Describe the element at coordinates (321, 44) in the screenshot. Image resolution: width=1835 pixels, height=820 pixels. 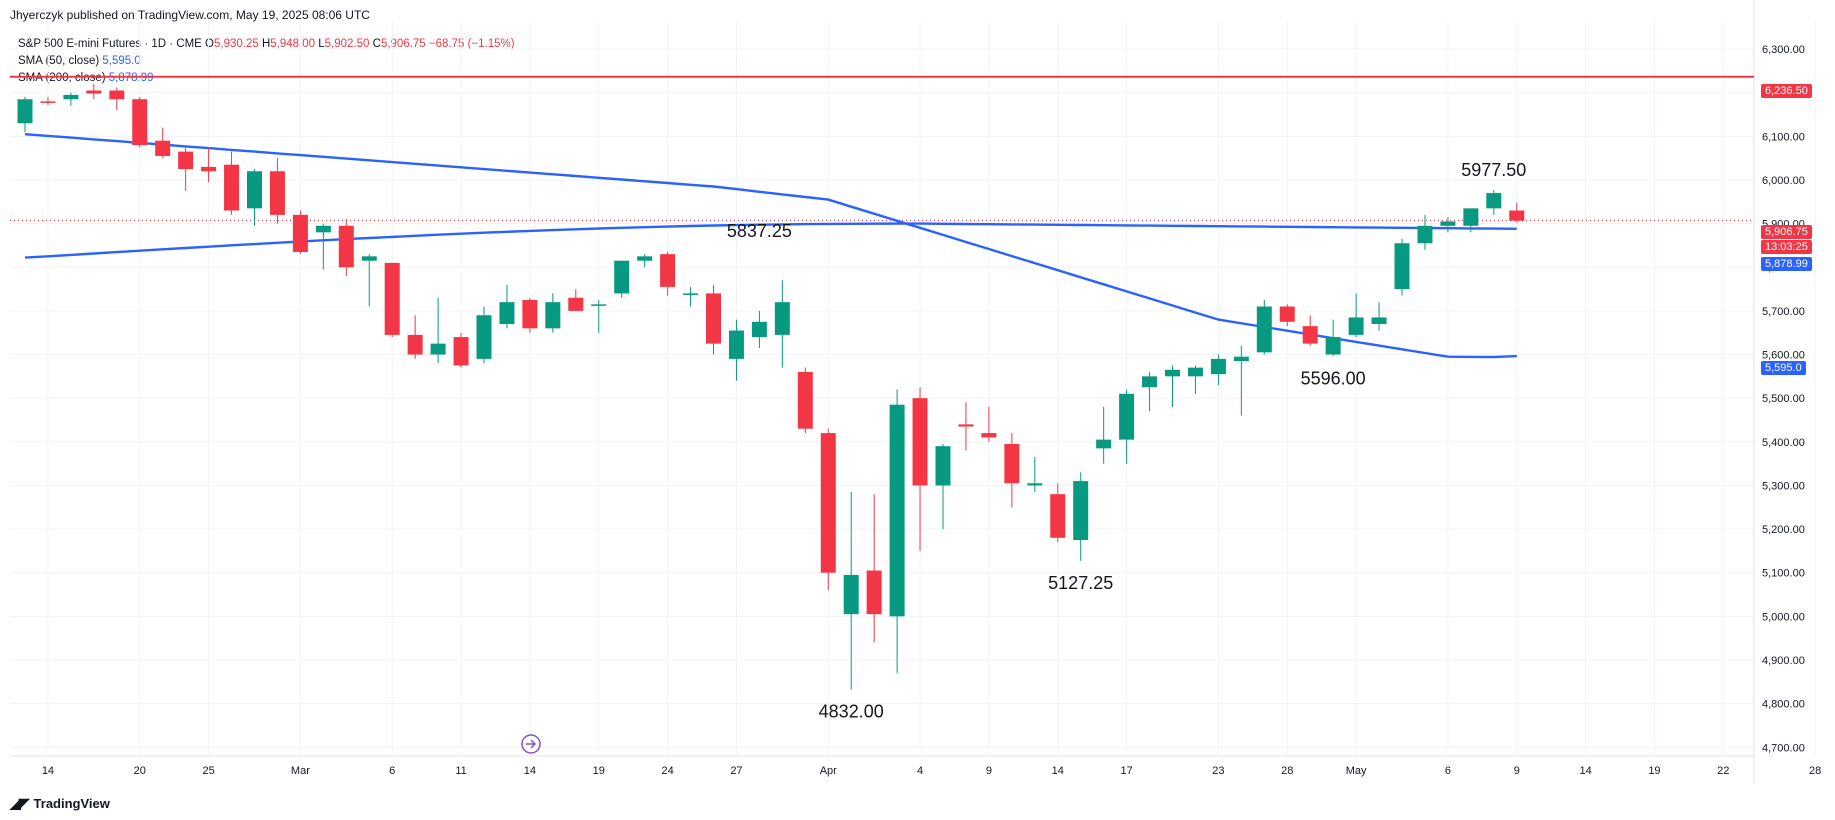
I see `legend-low-label: L` at that location.